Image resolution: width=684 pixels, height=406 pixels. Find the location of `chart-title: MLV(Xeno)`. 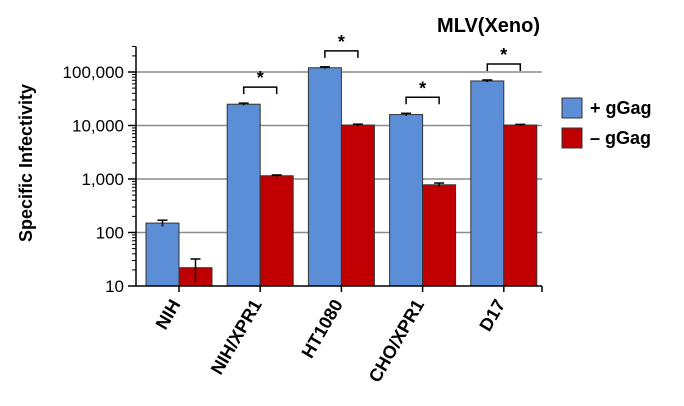

chart-title: MLV(Xeno) is located at coordinates (488, 26).